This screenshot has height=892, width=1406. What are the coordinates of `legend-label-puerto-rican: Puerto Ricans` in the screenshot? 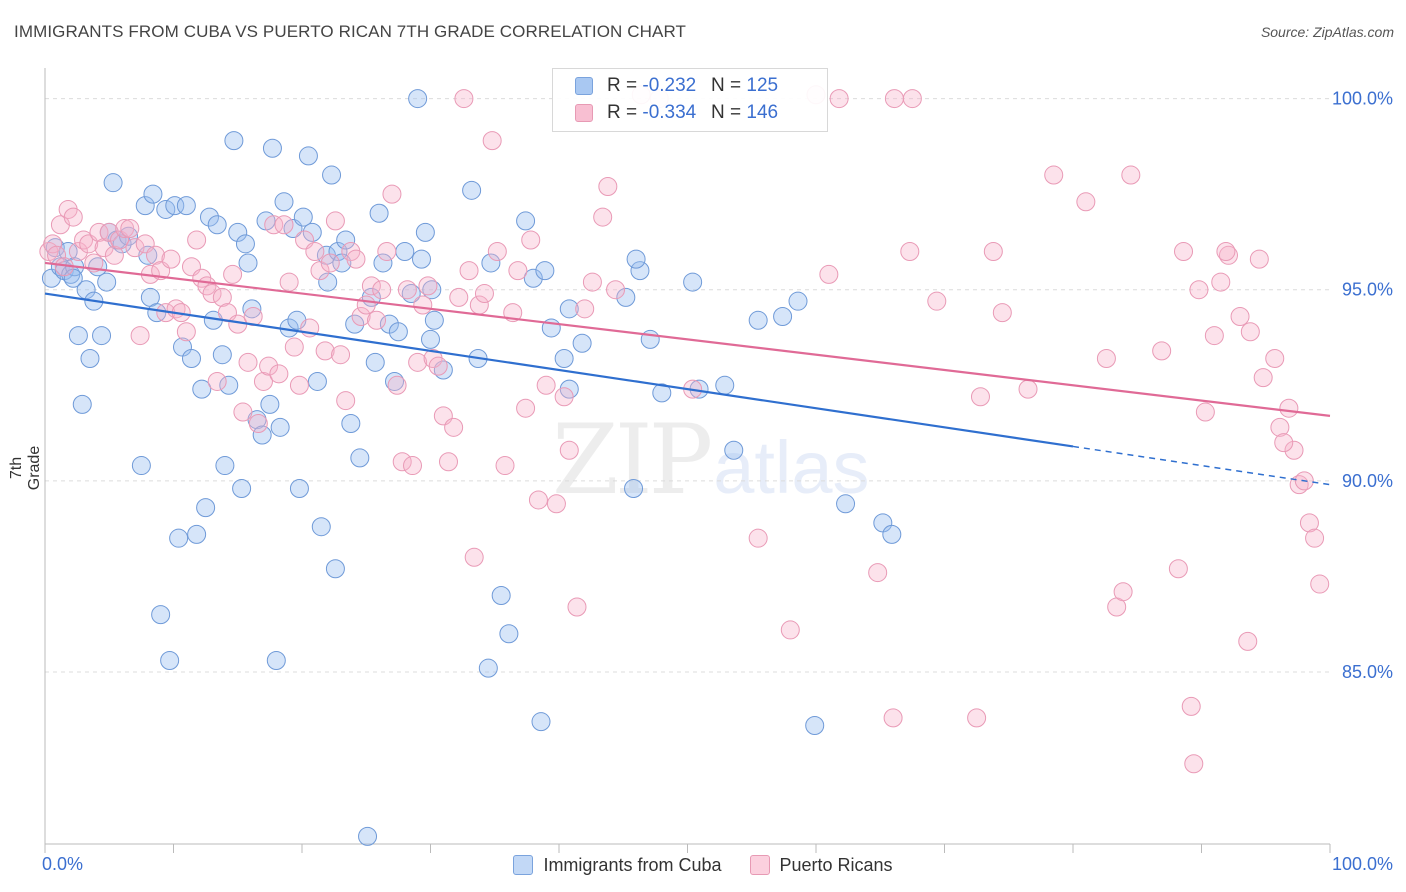 It's located at (836, 864).